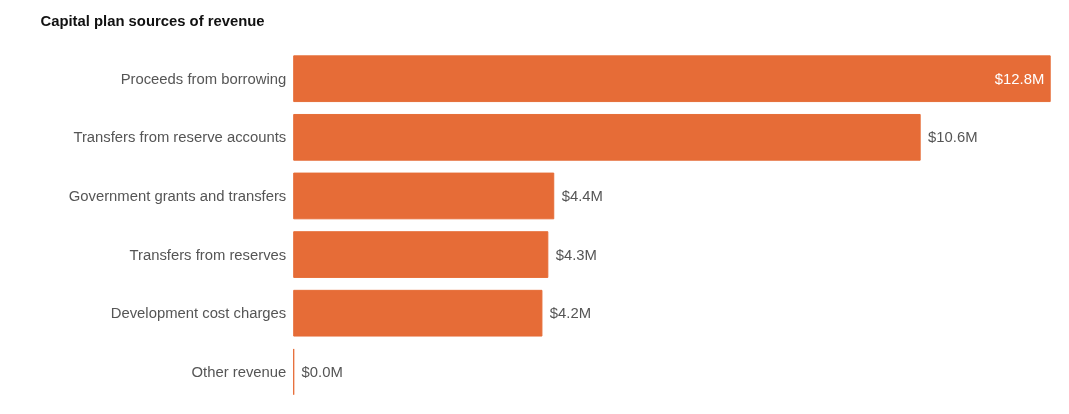  Describe the element at coordinates (203, 78) in the screenshot. I see `y-tick-label: Proceeds from borrowing` at that location.